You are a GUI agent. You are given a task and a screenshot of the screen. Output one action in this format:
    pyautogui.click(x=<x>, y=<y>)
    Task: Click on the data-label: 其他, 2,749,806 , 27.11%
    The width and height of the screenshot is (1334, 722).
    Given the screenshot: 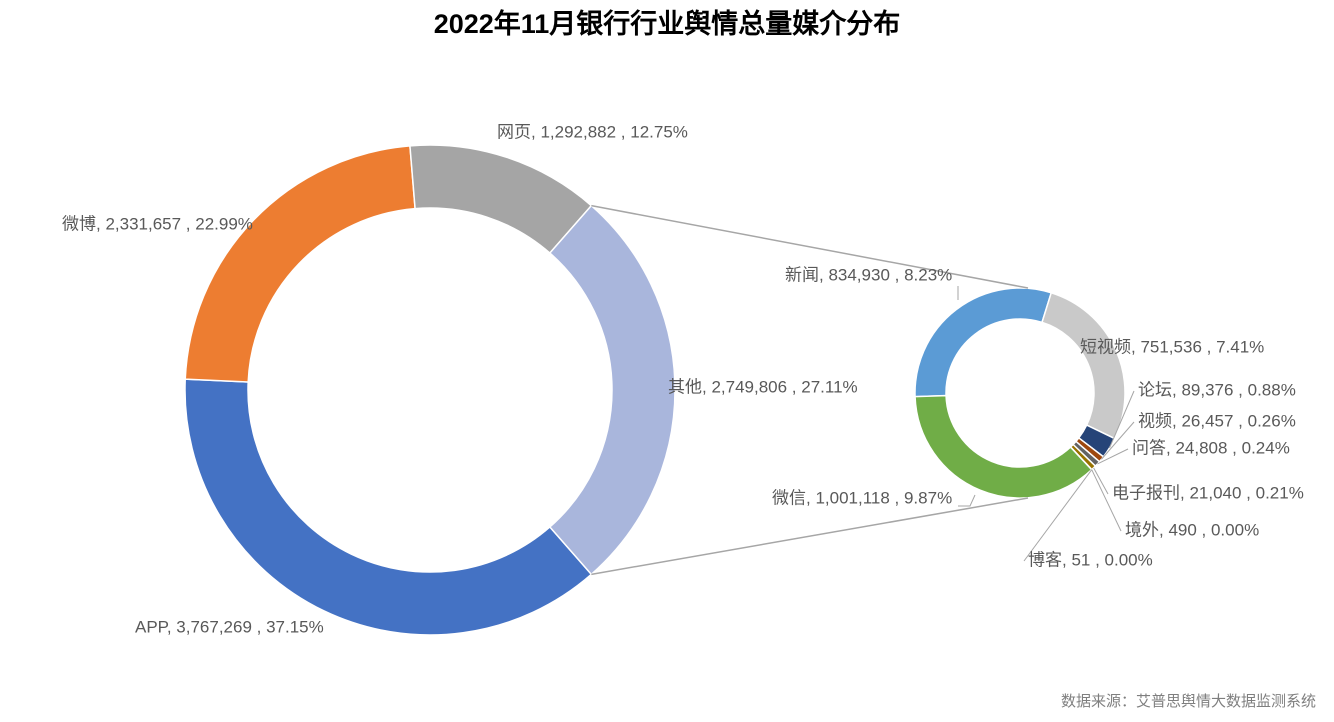 What is the action you would take?
    pyautogui.click(x=763, y=386)
    